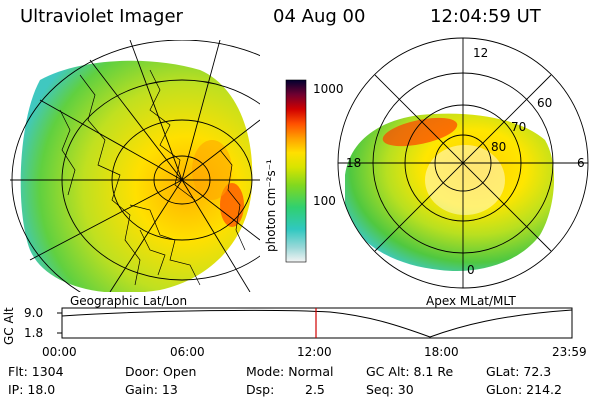  What do you see at coordinates (450, 192) in the screenshot?
I see `aurora-oval-right` at bounding box center [450, 192].